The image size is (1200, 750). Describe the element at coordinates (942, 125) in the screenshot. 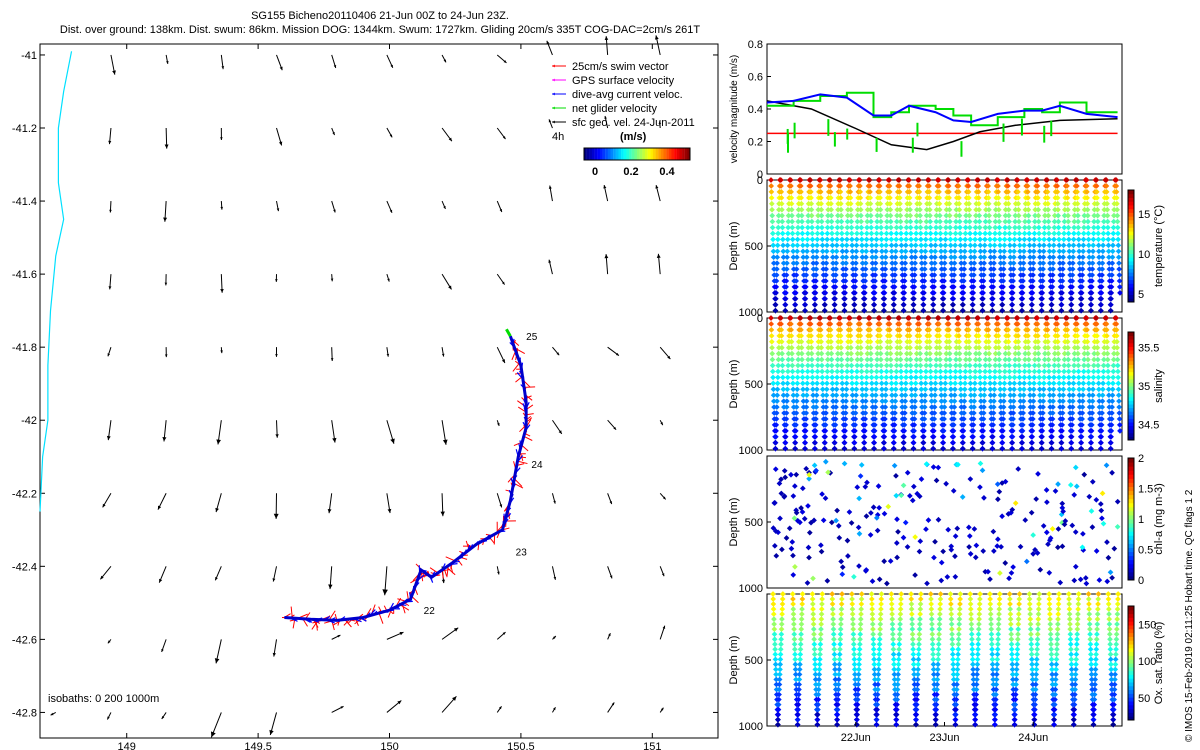

I see `series-line` at that location.